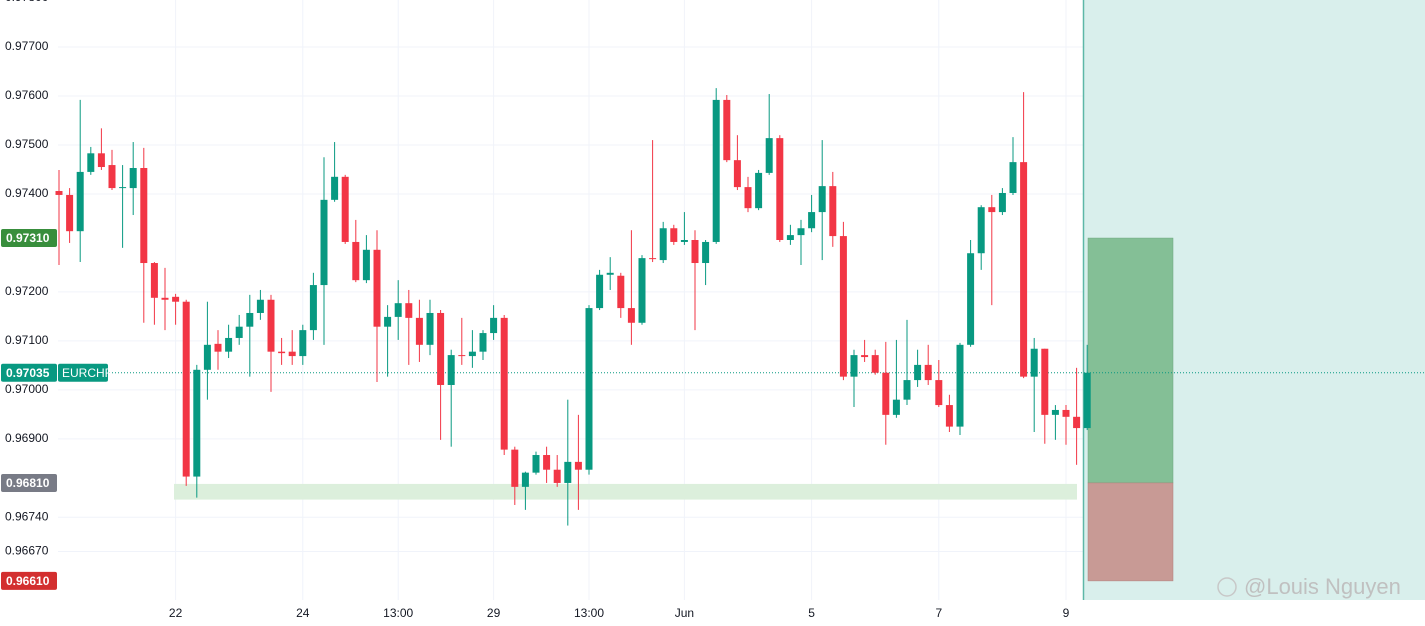 This screenshot has width=1425, height=626. I want to click on y-tick-label: 0.97700, so click(27, 46).